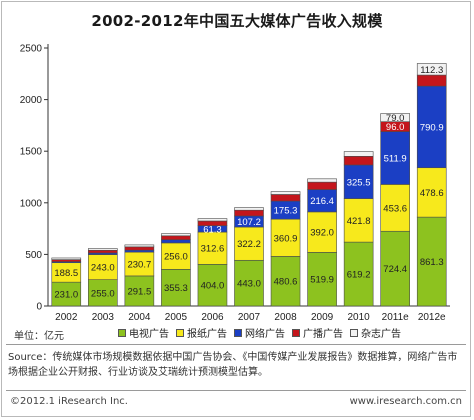  I want to click on legend-item-internet: 网络广告, so click(259, 332).